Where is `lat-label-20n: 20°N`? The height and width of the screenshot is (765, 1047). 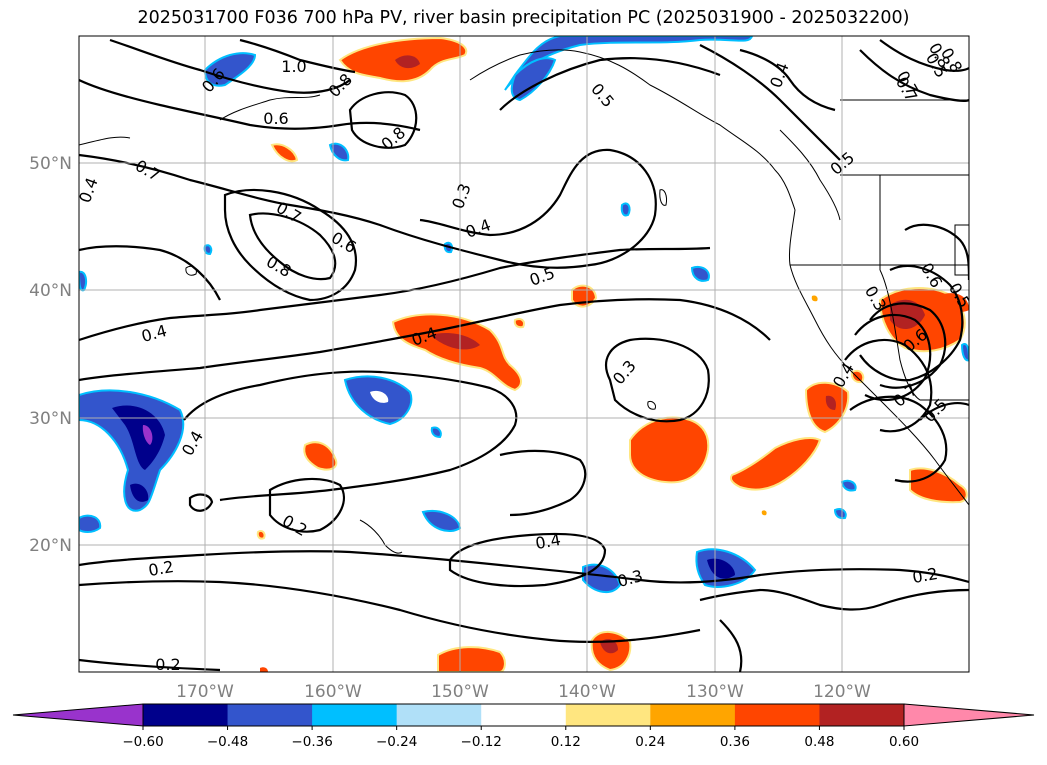 lat-label-20n: 20°N is located at coordinates (50, 546).